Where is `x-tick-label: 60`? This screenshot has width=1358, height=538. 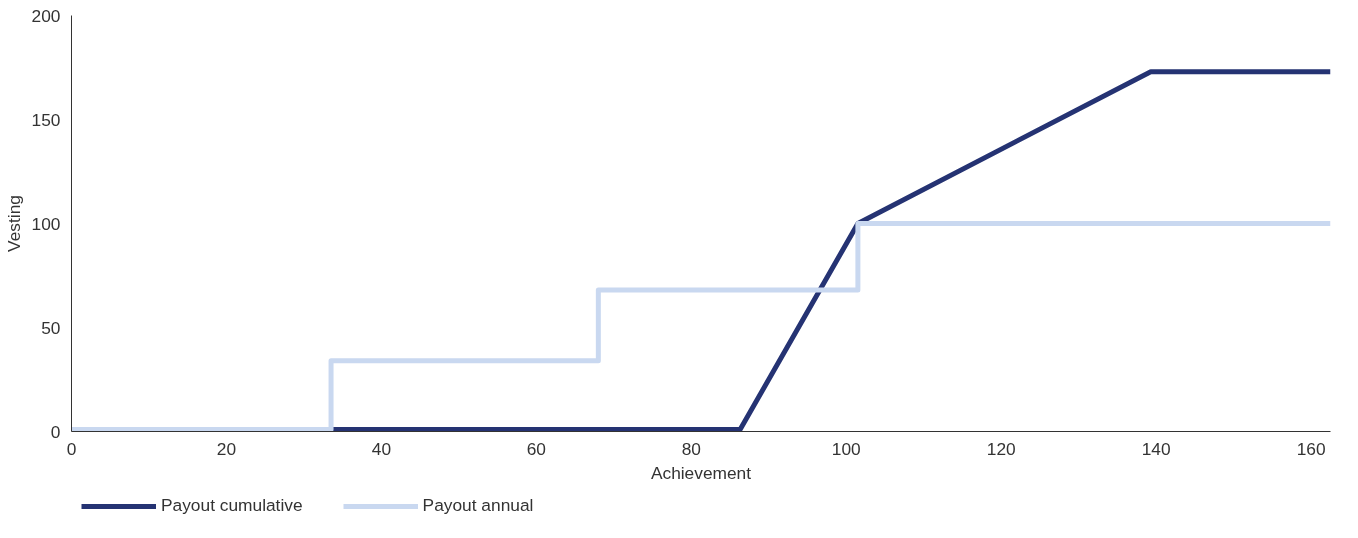
x-tick-label: 60 is located at coordinates (536, 448).